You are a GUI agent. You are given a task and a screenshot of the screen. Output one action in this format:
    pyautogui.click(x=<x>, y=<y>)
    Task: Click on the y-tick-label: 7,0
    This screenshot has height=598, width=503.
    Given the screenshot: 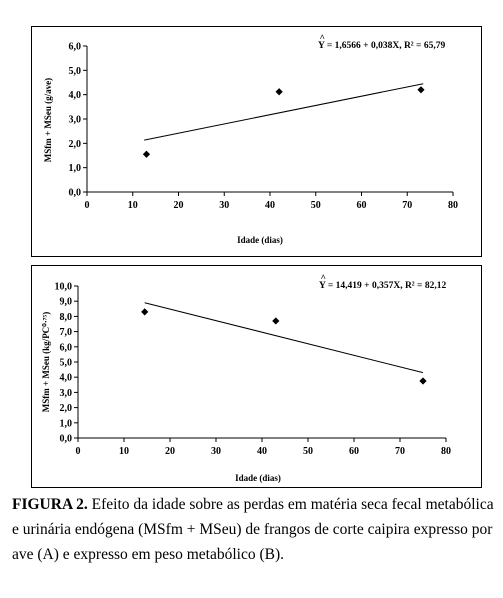 What is the action you would take?
    pyautogui.click(x=66, y=332)
    